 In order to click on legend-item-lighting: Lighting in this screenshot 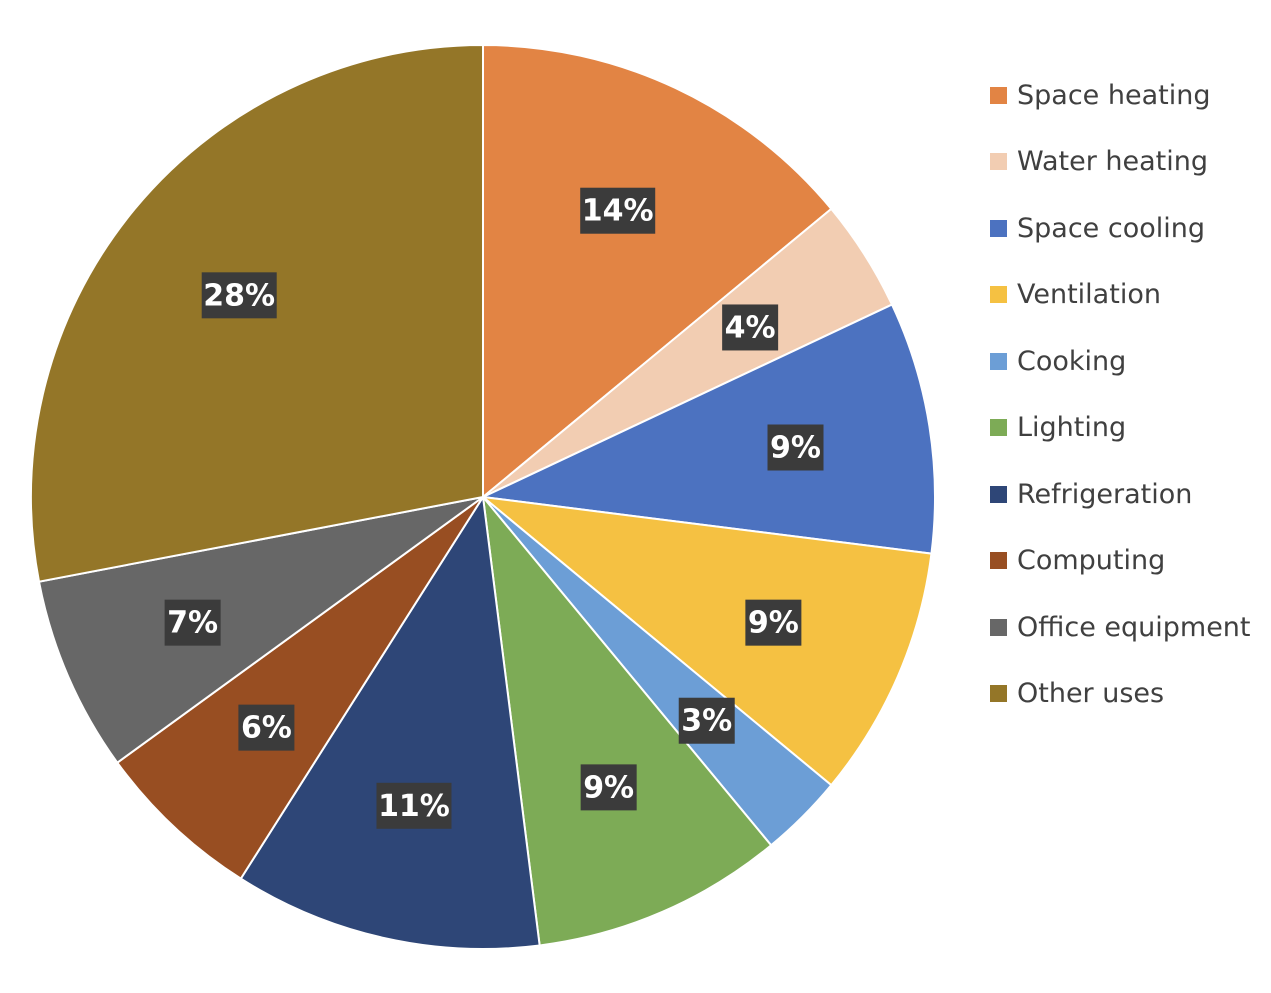, I will do `click(1127, 428)`.